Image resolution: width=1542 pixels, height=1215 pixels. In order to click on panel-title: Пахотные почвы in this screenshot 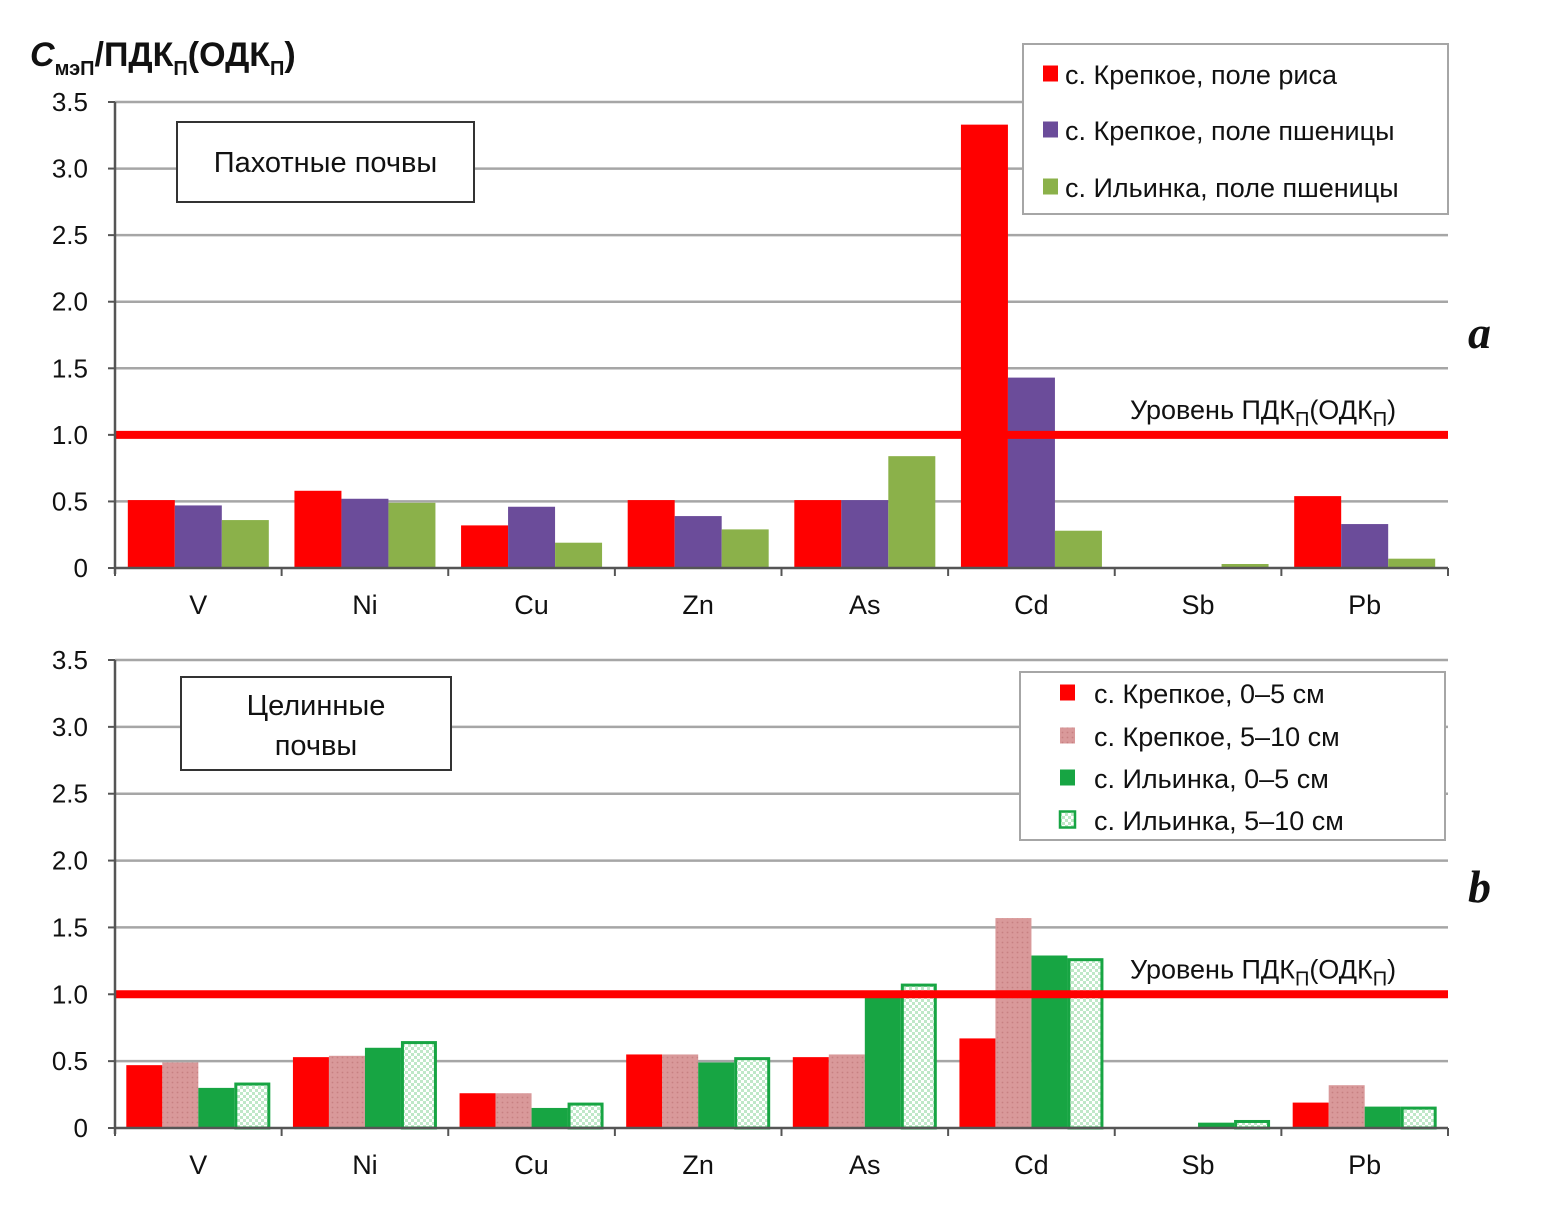, I will do `click(326, 163)`.